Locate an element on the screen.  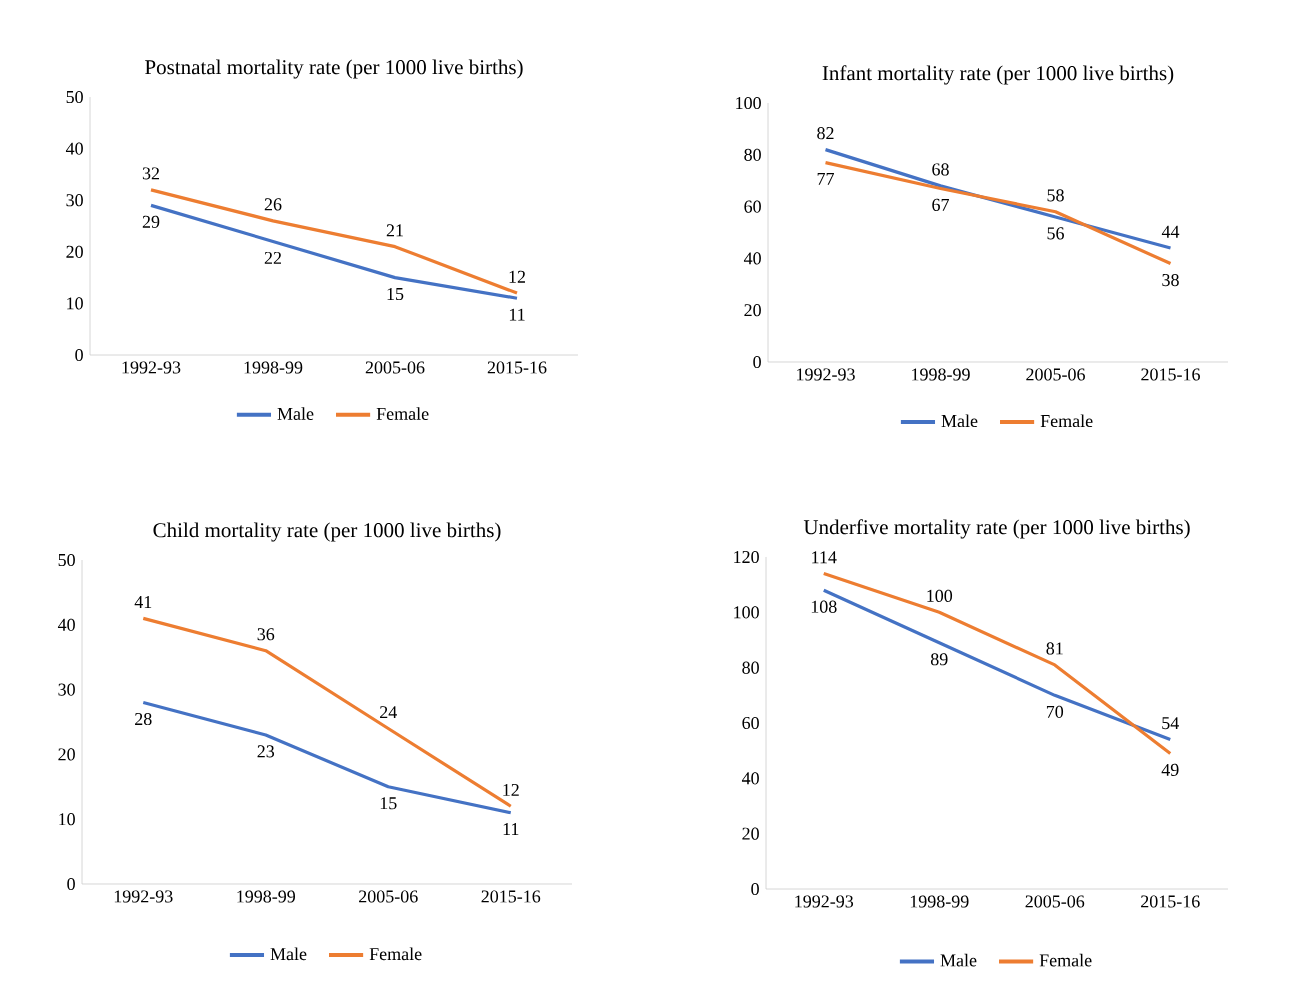
data-label: 81 is located at coordinates (1054, 648).